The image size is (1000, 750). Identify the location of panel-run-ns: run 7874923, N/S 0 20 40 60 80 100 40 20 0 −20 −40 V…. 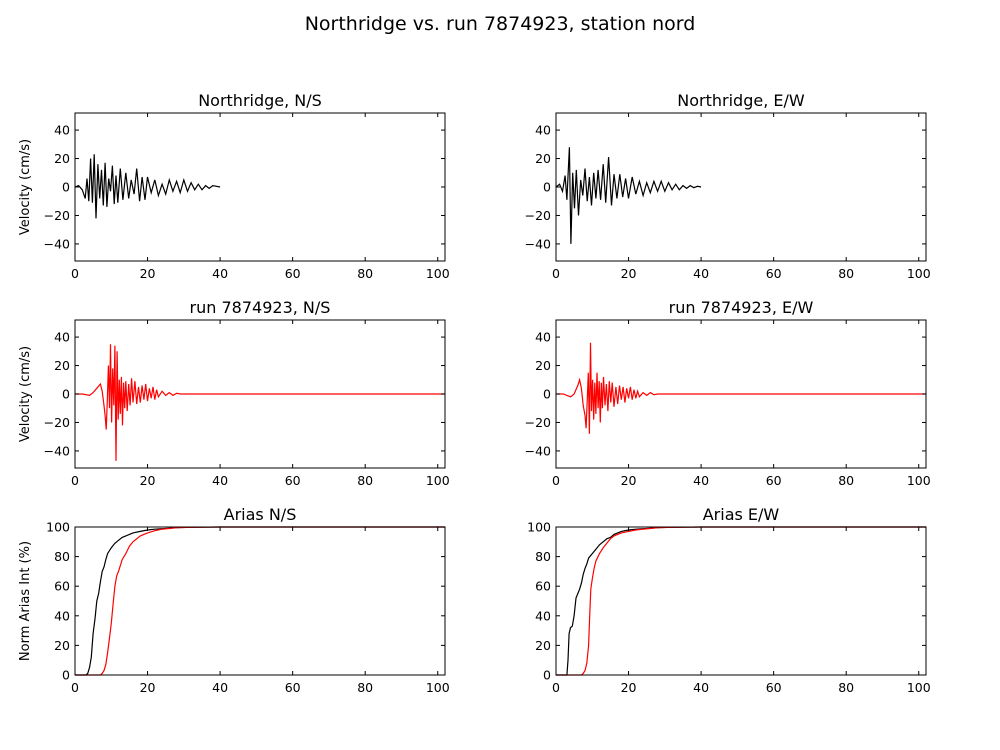
(234, 393).